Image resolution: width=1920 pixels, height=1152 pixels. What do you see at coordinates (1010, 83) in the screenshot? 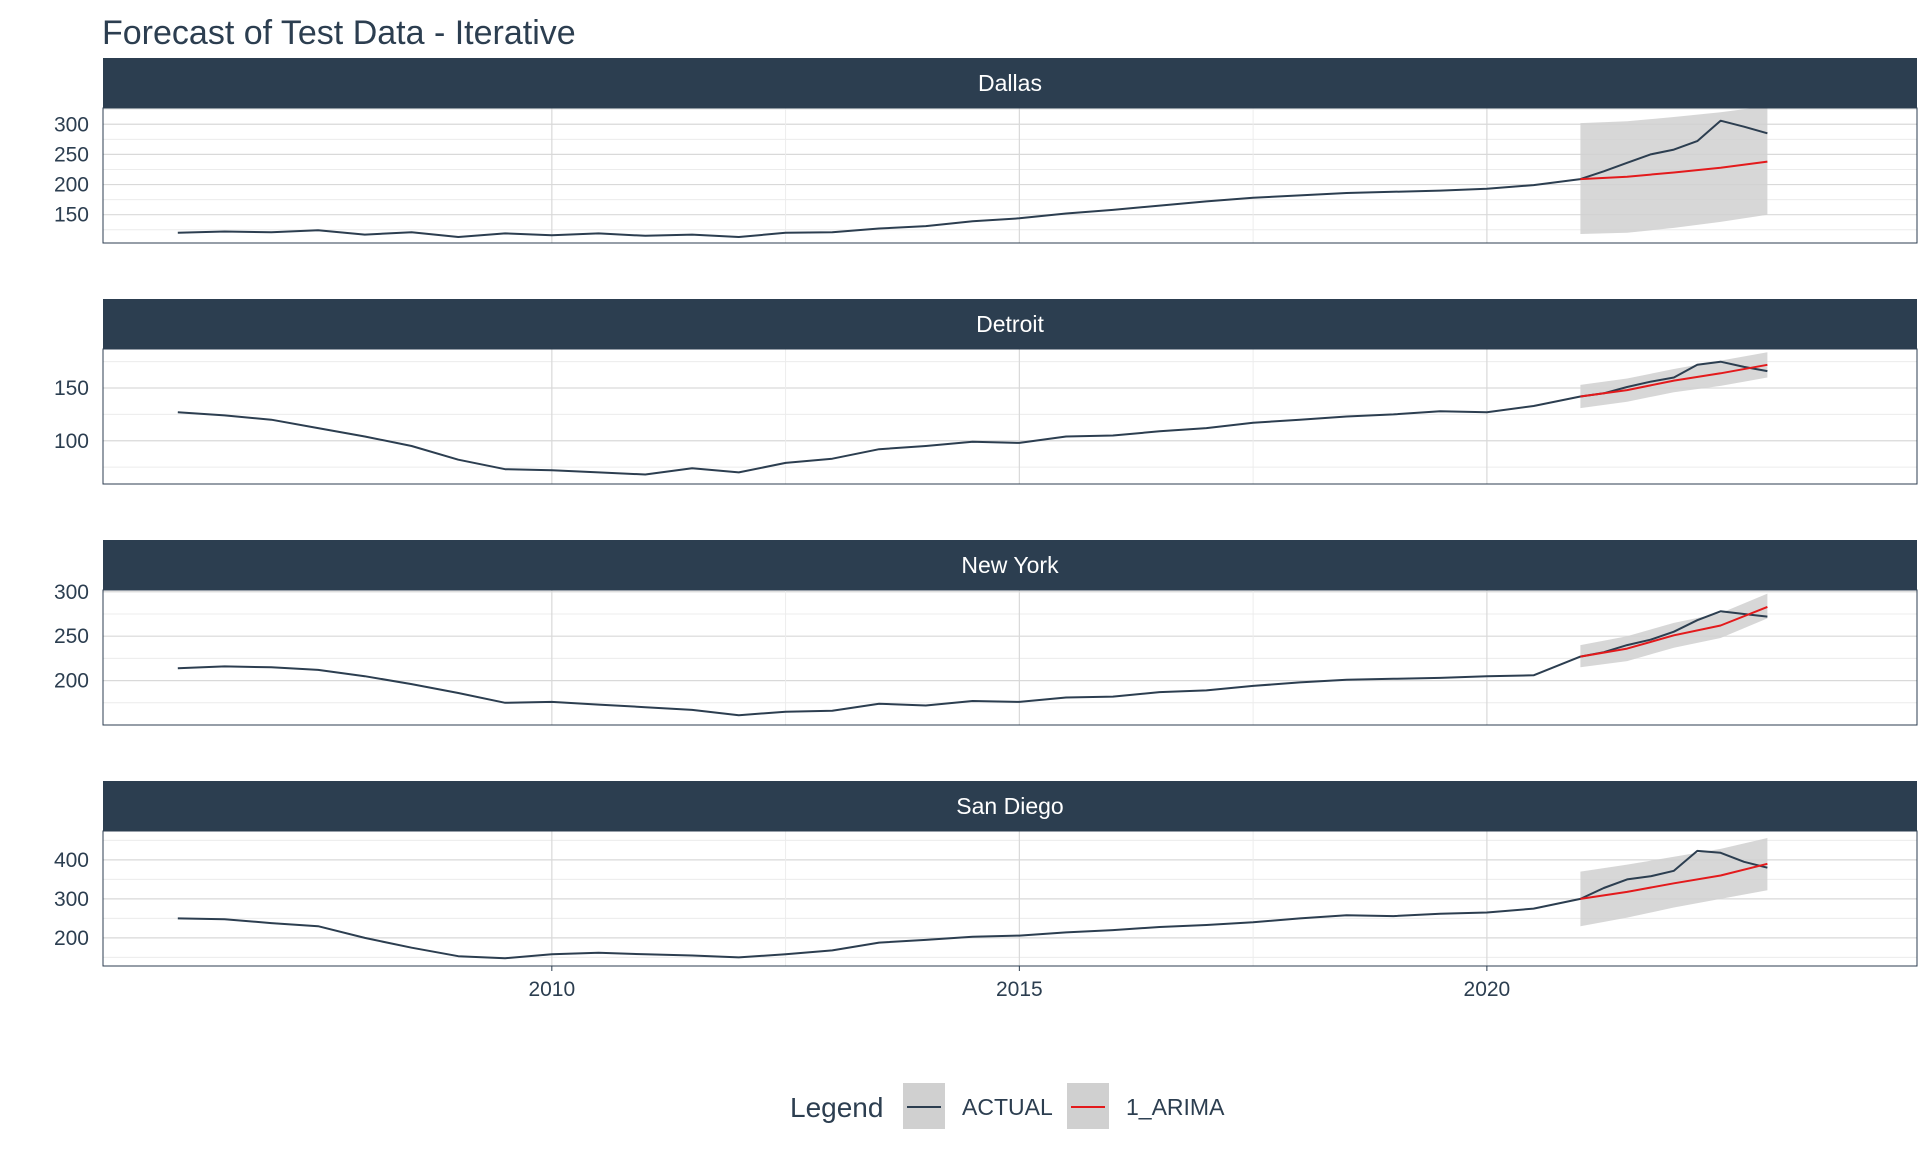
I see `strip-label: Dallas` at bounding box center [1010, 83].